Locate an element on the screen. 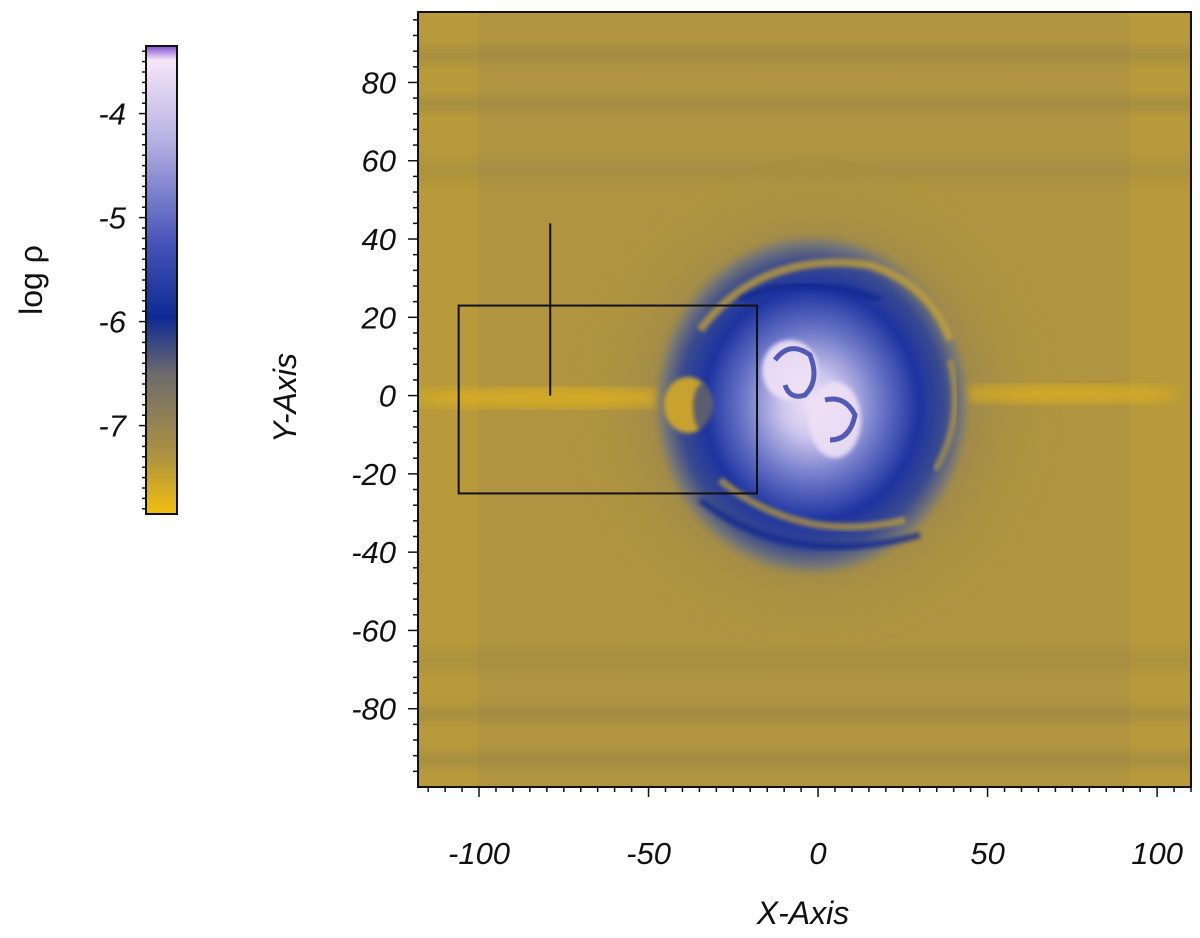 This screenshot has height=938, width=1200. y-tick-label: -40 is located at coordinates (373, 552).